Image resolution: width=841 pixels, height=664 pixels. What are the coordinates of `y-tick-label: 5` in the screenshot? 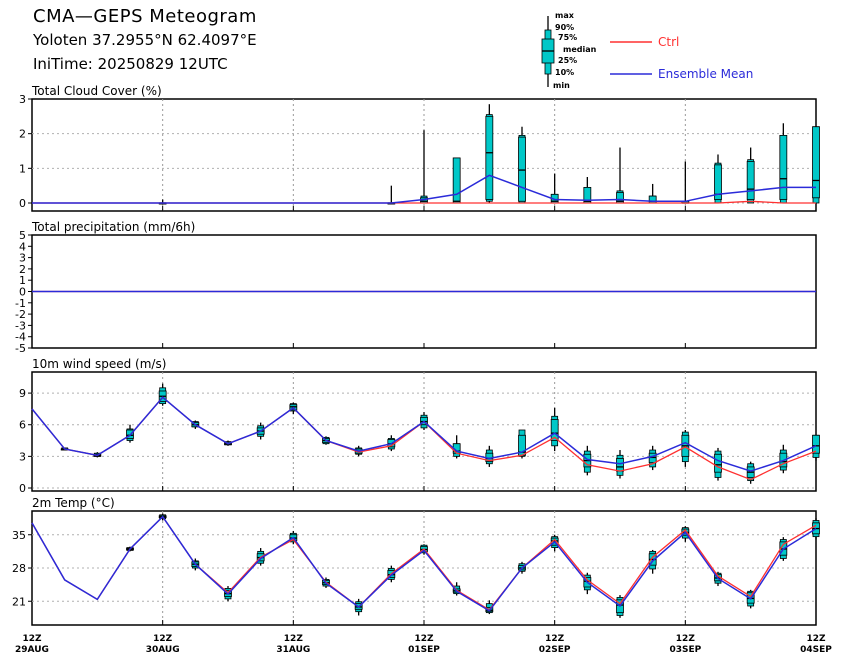 It's located at (22, 235).